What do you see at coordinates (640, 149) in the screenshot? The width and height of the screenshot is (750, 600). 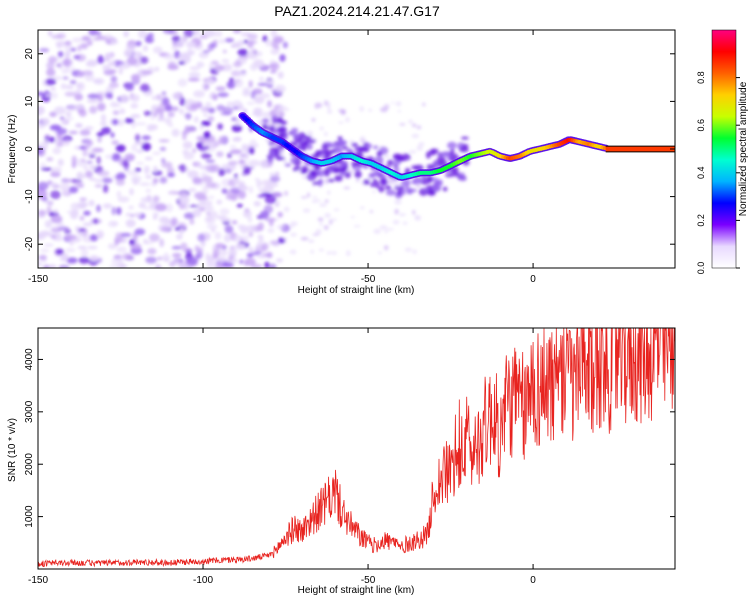 I see `ridge-tail` at bounding box center [640, 149].